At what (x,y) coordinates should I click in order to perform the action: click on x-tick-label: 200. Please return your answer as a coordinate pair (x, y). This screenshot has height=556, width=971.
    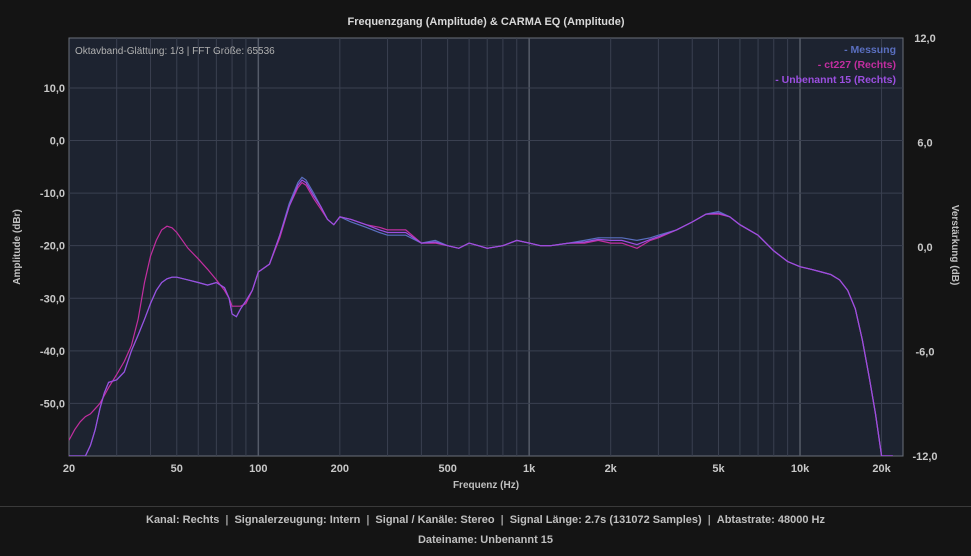
    Looking at the image, I should click on (340, 469).